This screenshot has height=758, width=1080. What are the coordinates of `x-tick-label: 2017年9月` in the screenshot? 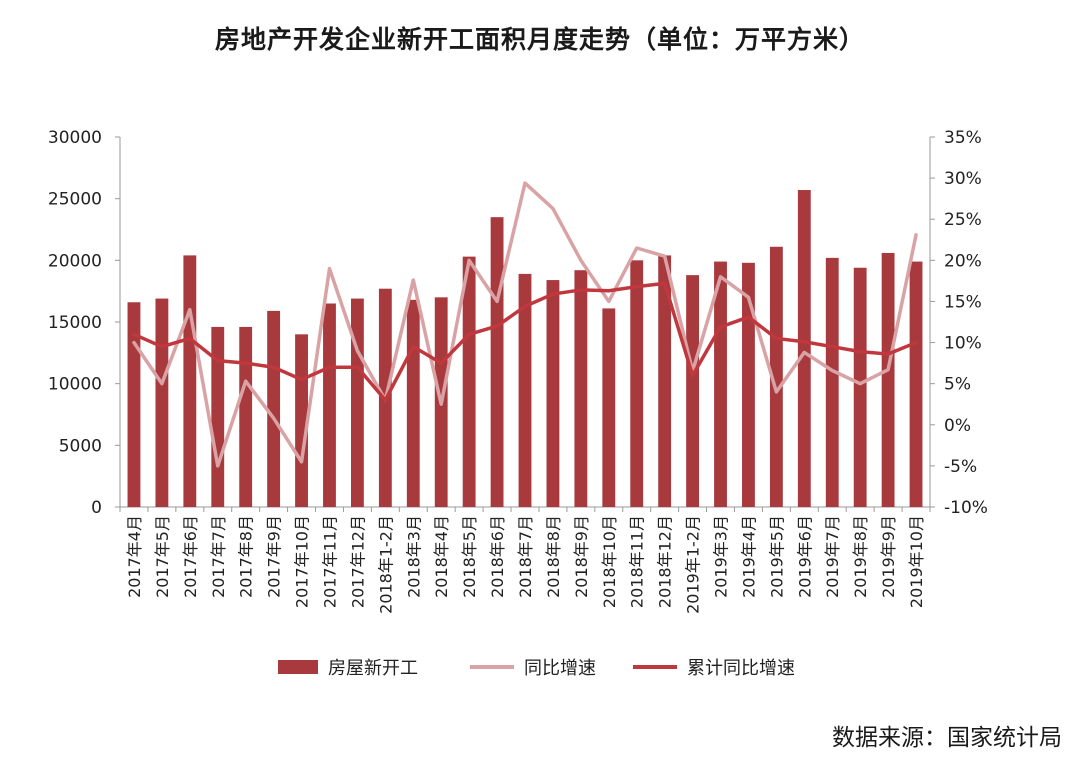 It's located at (274, 556).